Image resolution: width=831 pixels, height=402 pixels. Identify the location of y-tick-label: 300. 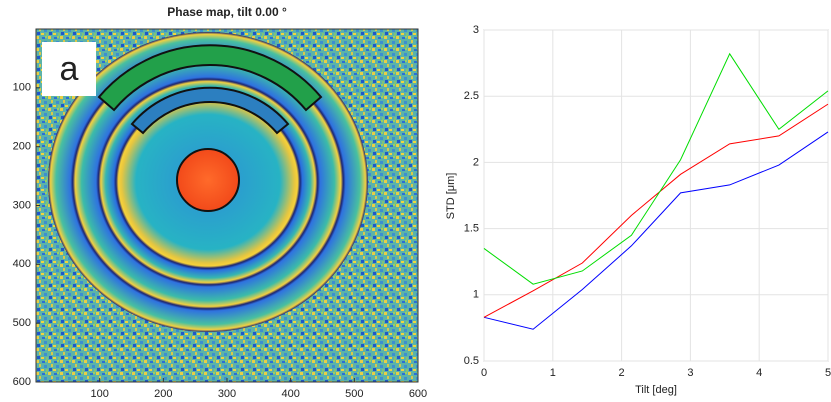
(22, 205).